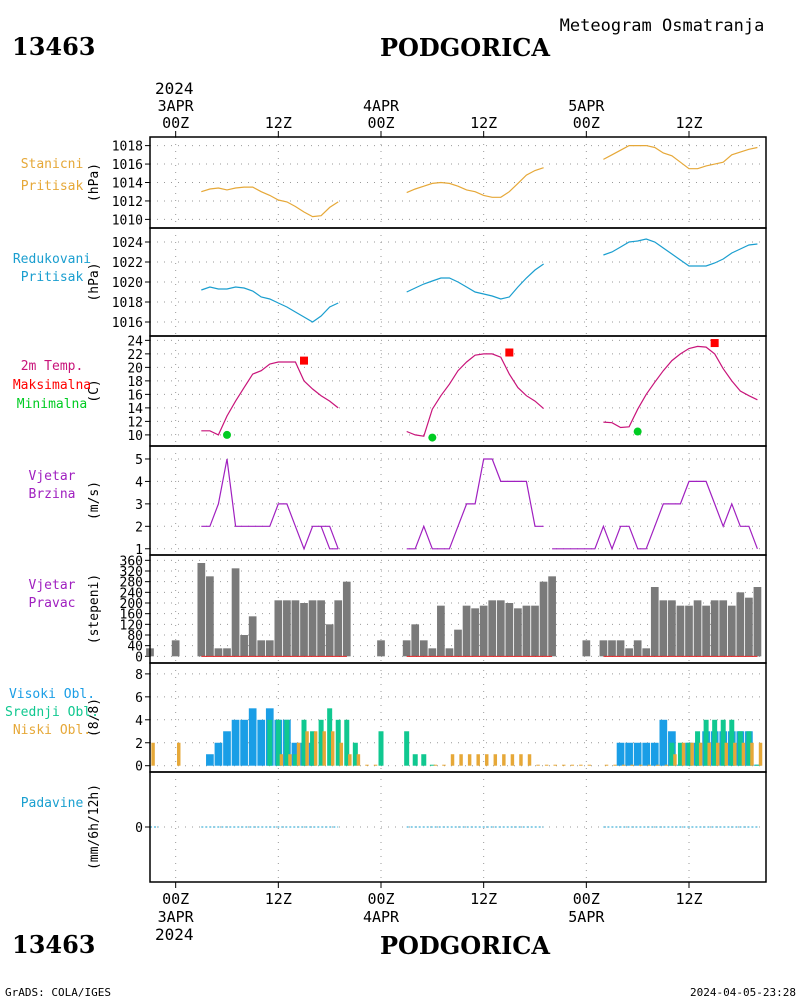 The image size is (800, 1000). What do you see at coordinates (54, 46) in the screenshot?
I see `station-id-top: 13463` at bounding box center [54, 46].